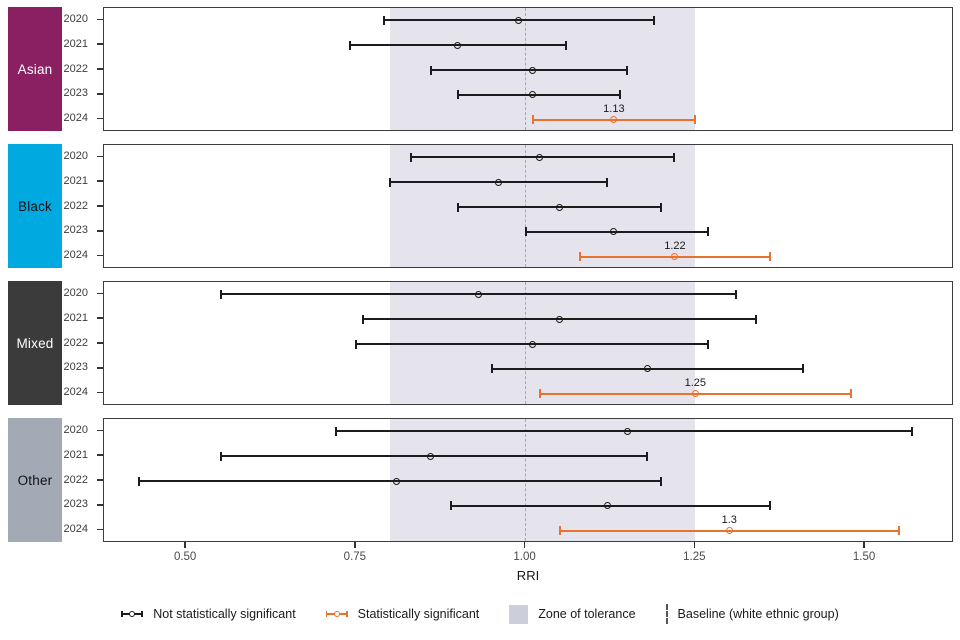 Image resolution: width=960 pixels, height=640 pixels. What do you see at coordinates (75, 255) in the screenshot?
I see `year-label-black-2024: 2024` at bounding box center [75, 255].